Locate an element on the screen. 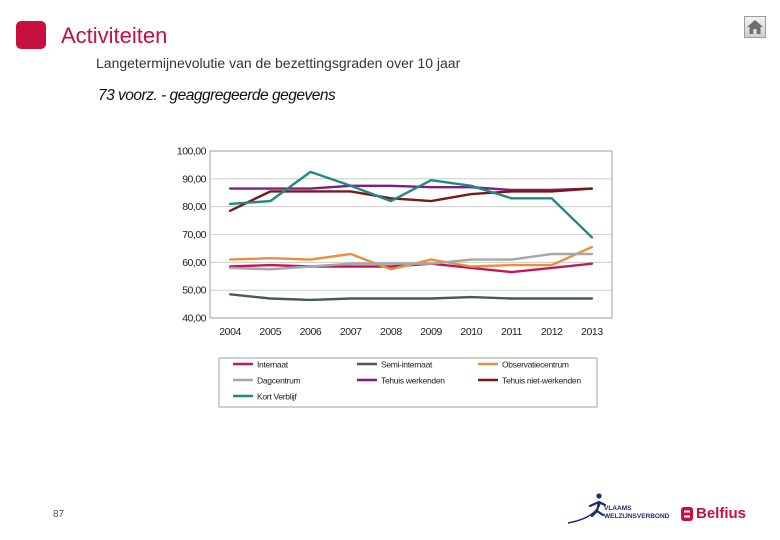 This screenshot has width=780, height=540. vvsg-logo-text: VLAAMS WELZIJNSVERBOND is located at coordinates (636, 512).